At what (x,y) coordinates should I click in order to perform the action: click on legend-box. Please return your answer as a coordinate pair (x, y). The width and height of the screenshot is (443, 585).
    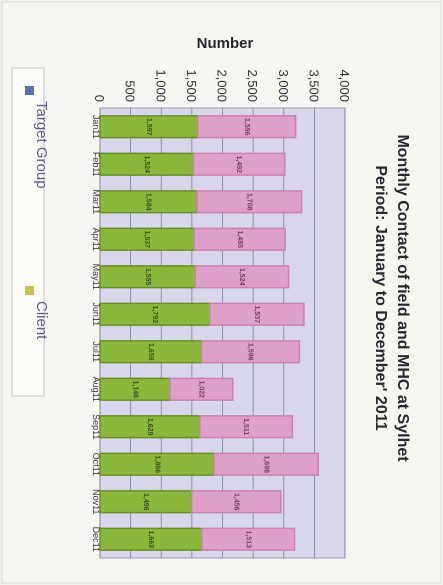
    Looking at the image, I should click on (28, 232).